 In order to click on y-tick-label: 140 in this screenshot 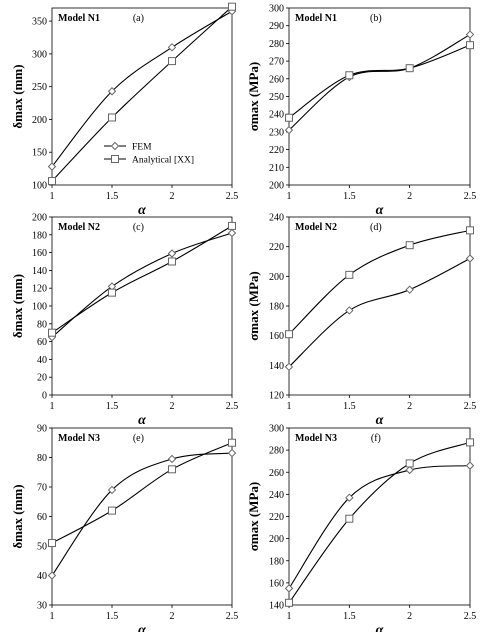, I will do `click(276, 366)`.